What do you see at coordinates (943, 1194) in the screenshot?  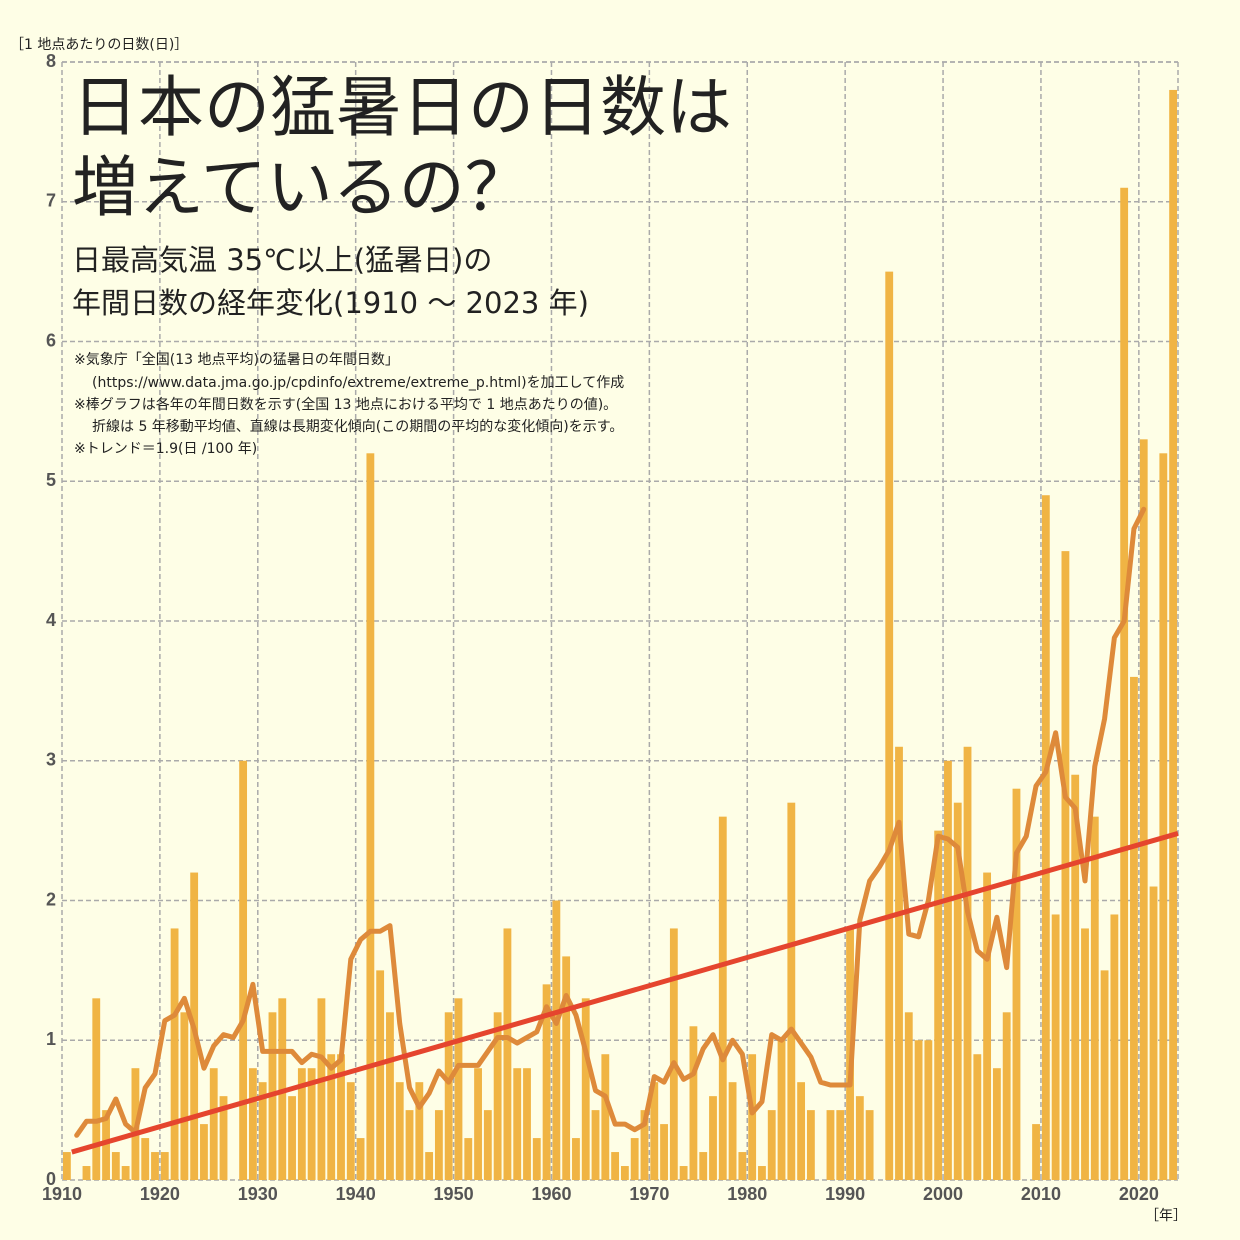 I see `x-tick-label: 2000` at bounding box center [943, 1194].